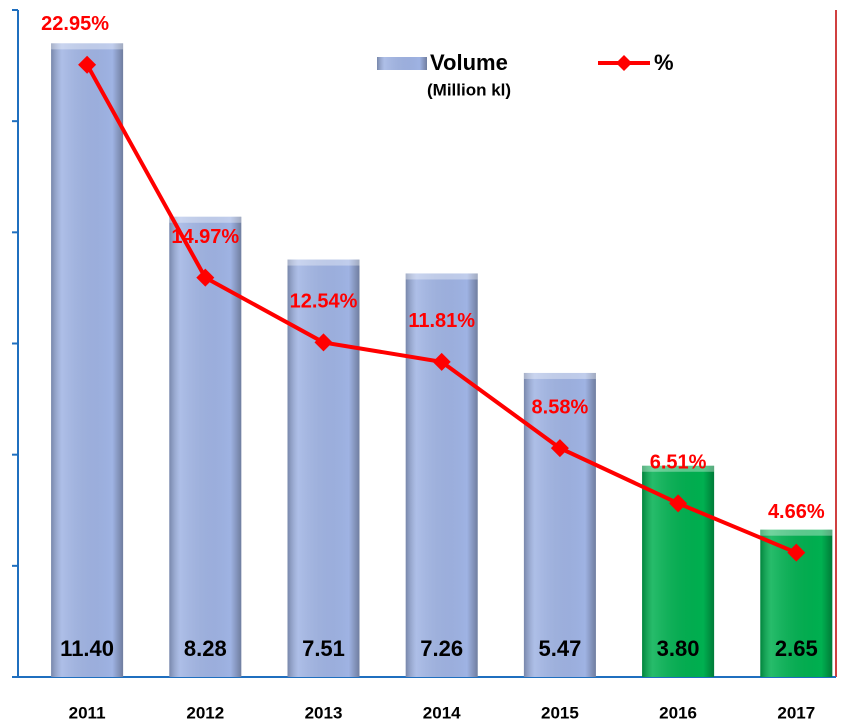 The image size is (854, 727). I want to click on bar-label: 7.26, so click(441, 648).